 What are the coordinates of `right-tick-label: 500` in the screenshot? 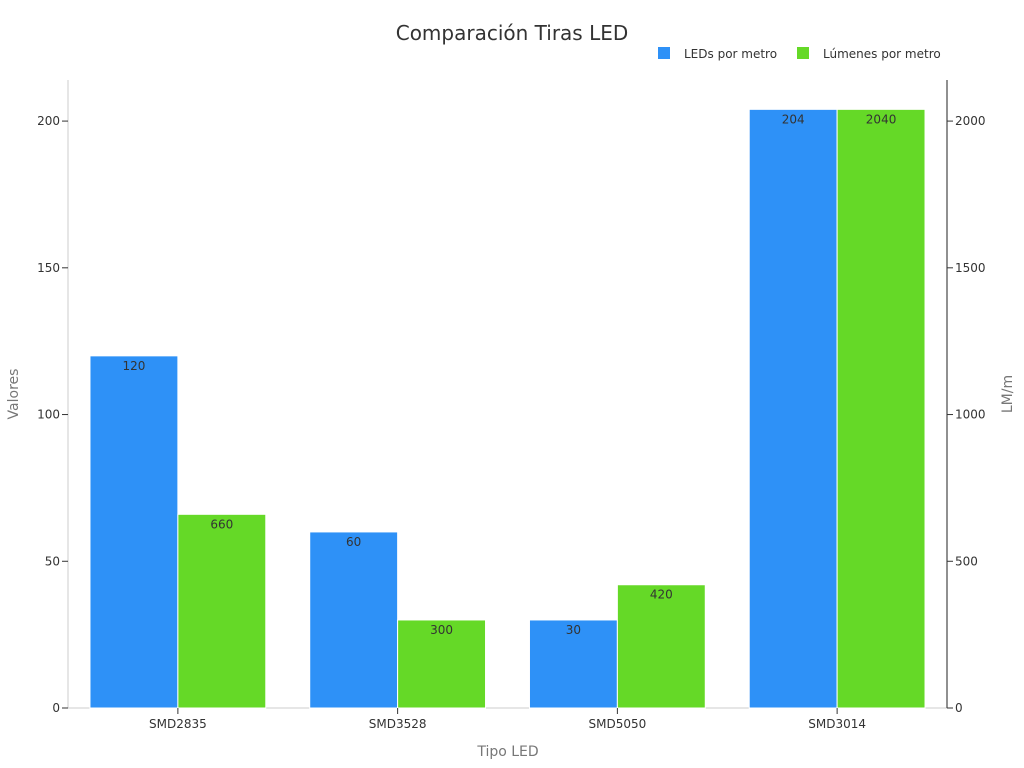 It's located at (966, 561).